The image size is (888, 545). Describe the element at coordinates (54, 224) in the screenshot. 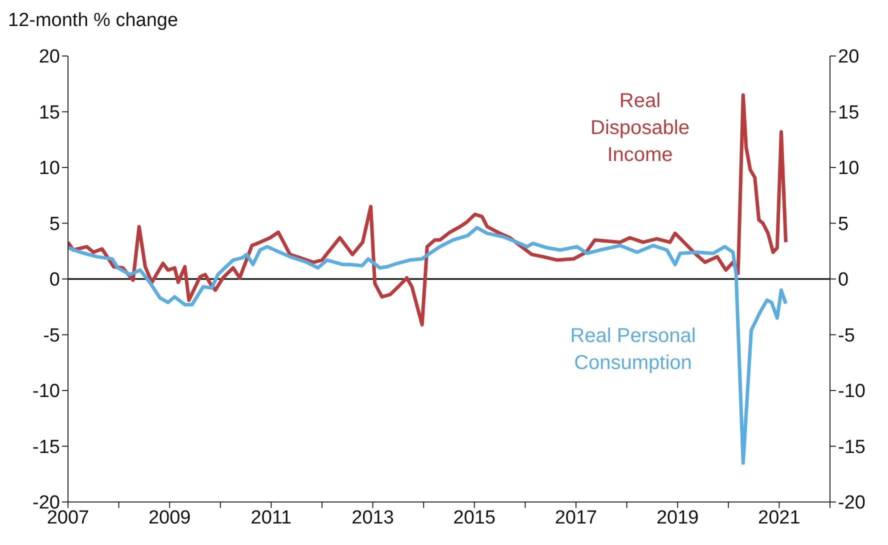

I see `y-tick-label: 5` at that location.